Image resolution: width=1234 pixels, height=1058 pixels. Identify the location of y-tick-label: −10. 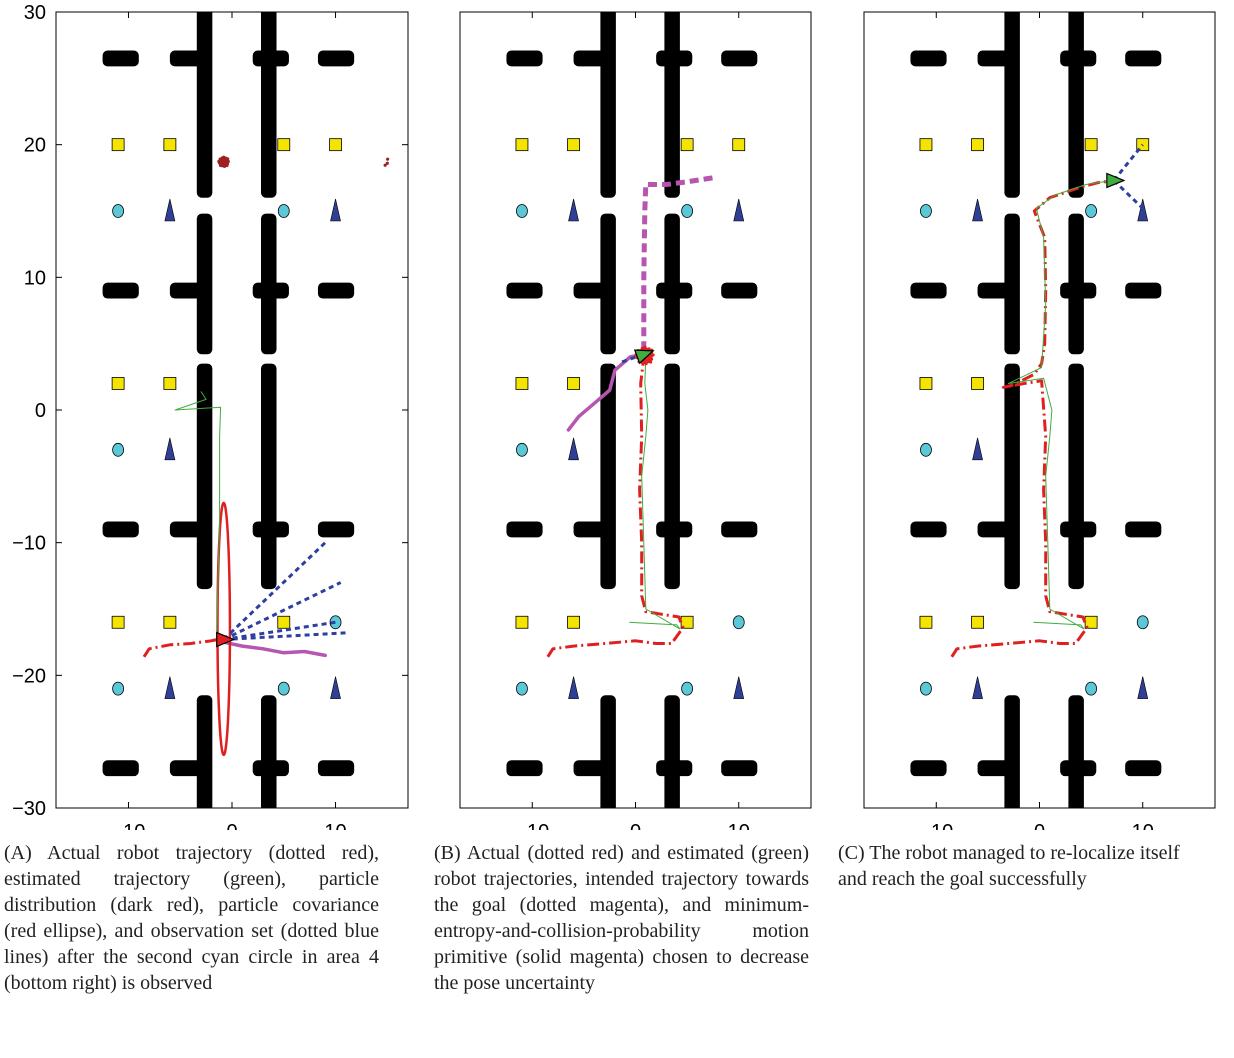
(29, 544).